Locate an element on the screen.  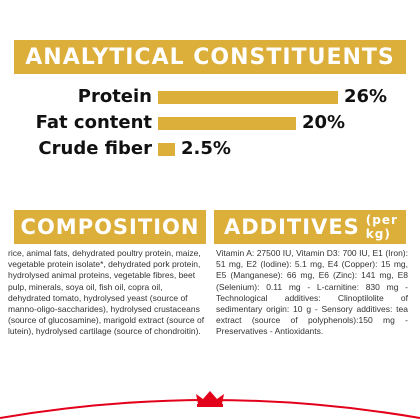
nutrient-value: 2.5% is located at coordinates (206, 148).